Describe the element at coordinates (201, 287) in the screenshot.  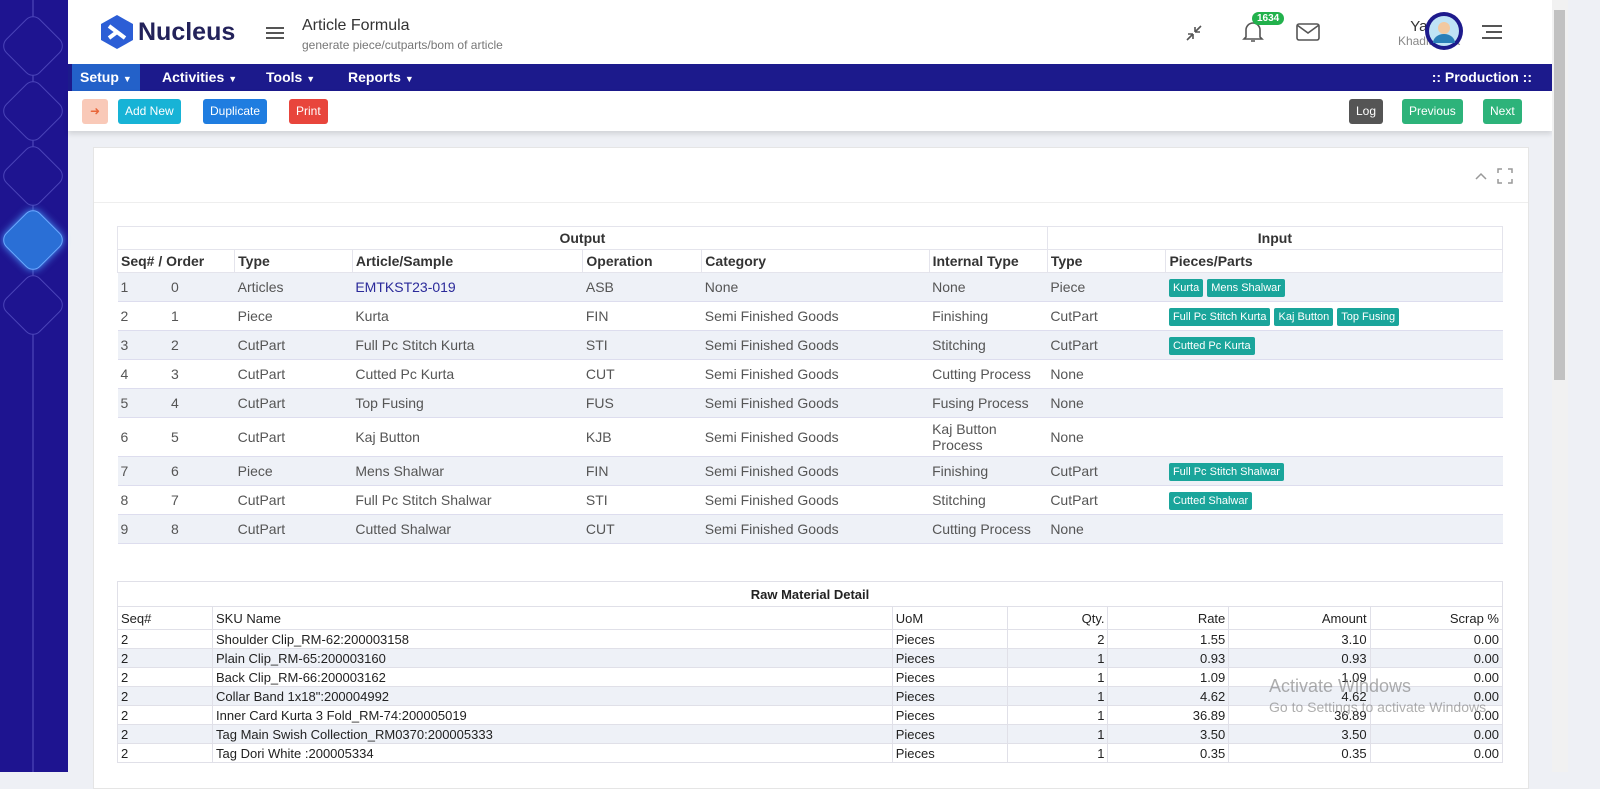
I see `cell: 0` at that location.